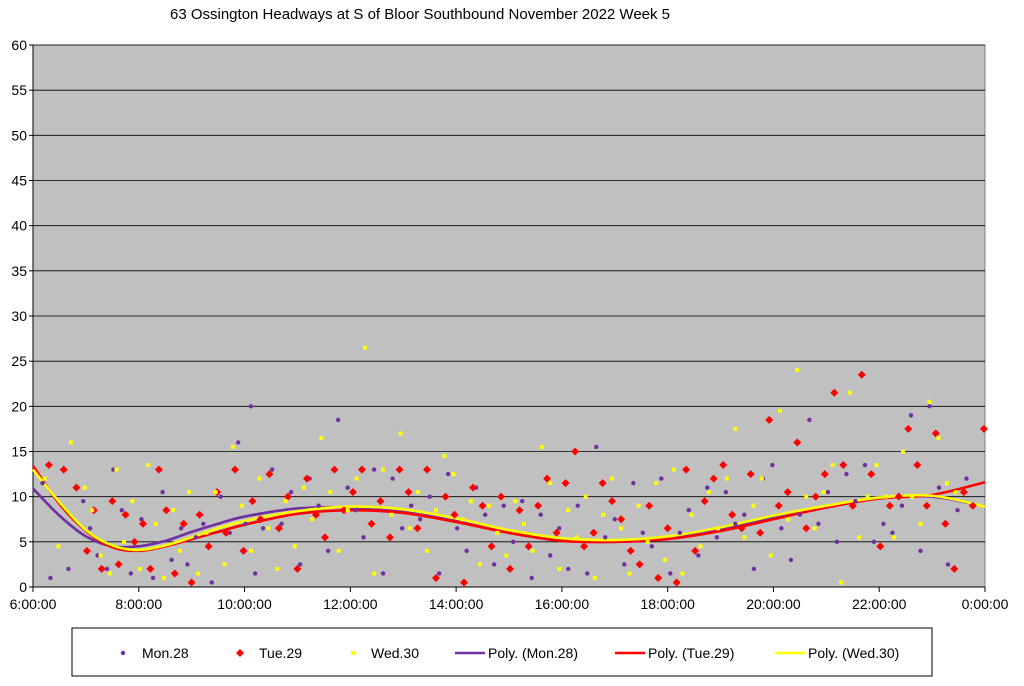 The height and width of the screenshot is (686, 1024). What do you see at coordinates (138, 604) in the screenshot?
I see `x-tick-label: 8:00:00` at bounding box center [138, 604].